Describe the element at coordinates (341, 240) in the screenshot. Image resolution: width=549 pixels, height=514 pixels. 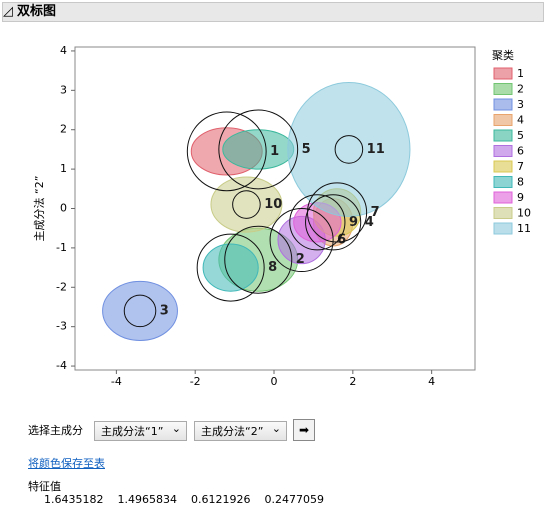
I see `cluster-label: 6` at that location.